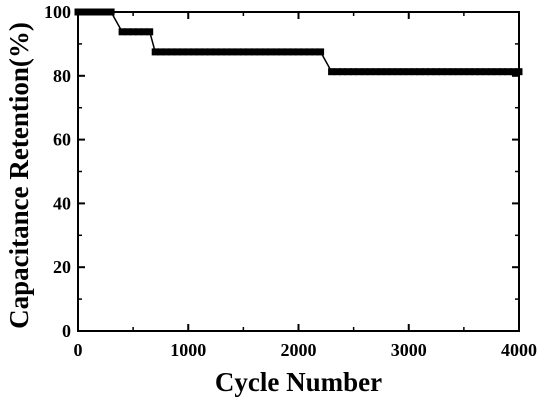 The width and height of the screenshot is (550, 401). I want to click on y-axis-title: Capacitance Retention(%), so click(19, 175).